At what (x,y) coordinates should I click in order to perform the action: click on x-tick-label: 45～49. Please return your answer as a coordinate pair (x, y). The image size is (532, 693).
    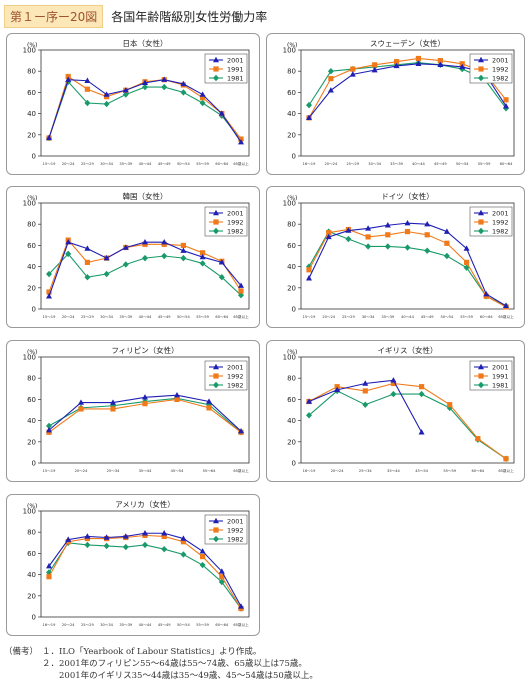
    Looking at the image, I should click on (164, 164).